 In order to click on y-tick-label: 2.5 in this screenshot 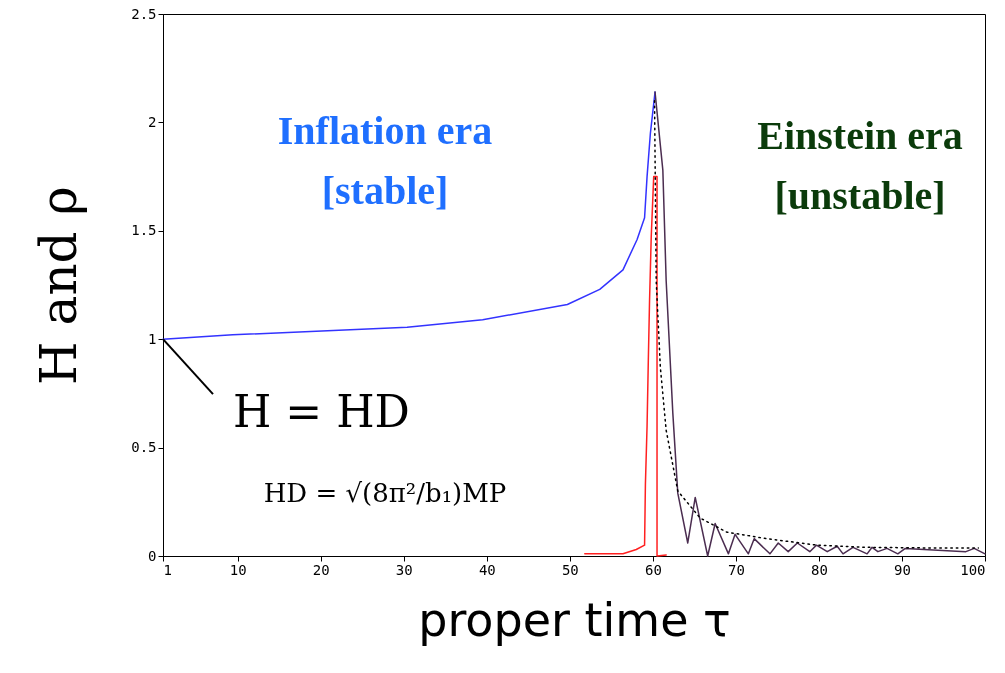, I will do `click(144, 13)`.